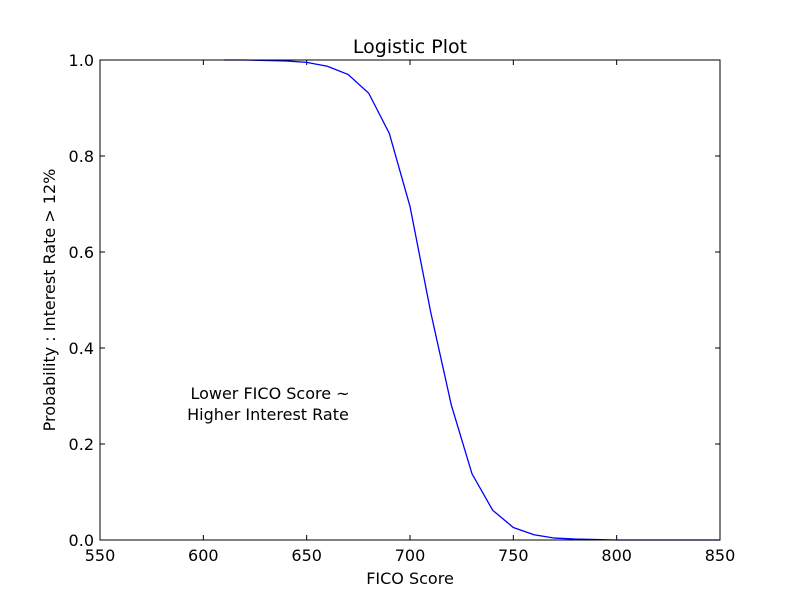 This screenshot has width=800, height=600. I want to click on x-tick-label-3: 700, so click(410, 555).